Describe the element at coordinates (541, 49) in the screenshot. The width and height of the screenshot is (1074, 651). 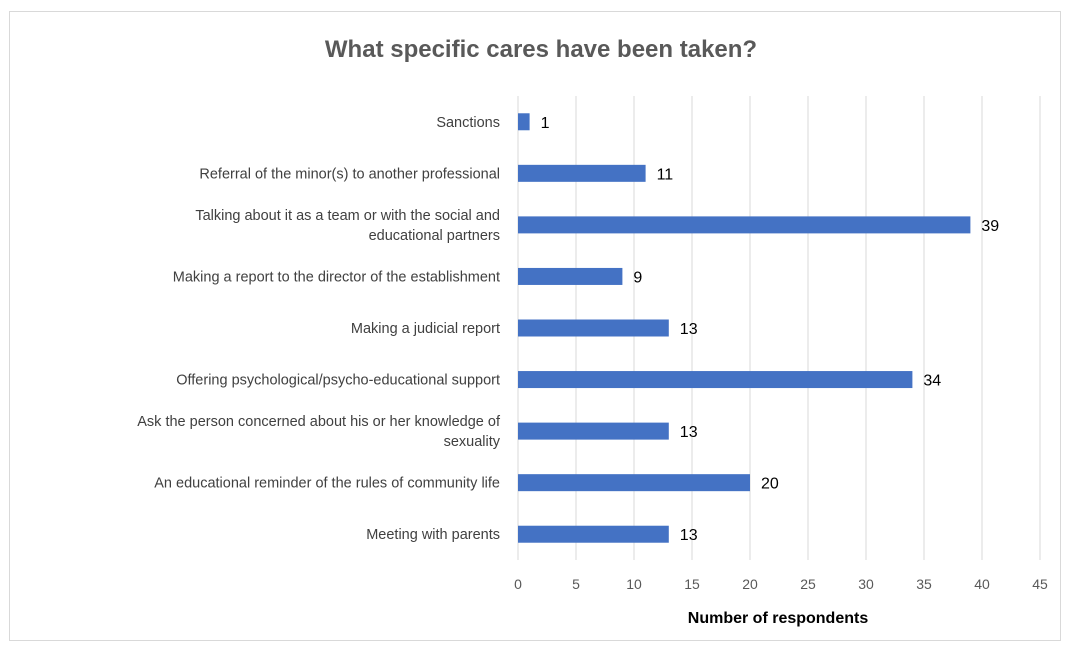
I see `chart-title: What specific cares have been taken?` at that location.